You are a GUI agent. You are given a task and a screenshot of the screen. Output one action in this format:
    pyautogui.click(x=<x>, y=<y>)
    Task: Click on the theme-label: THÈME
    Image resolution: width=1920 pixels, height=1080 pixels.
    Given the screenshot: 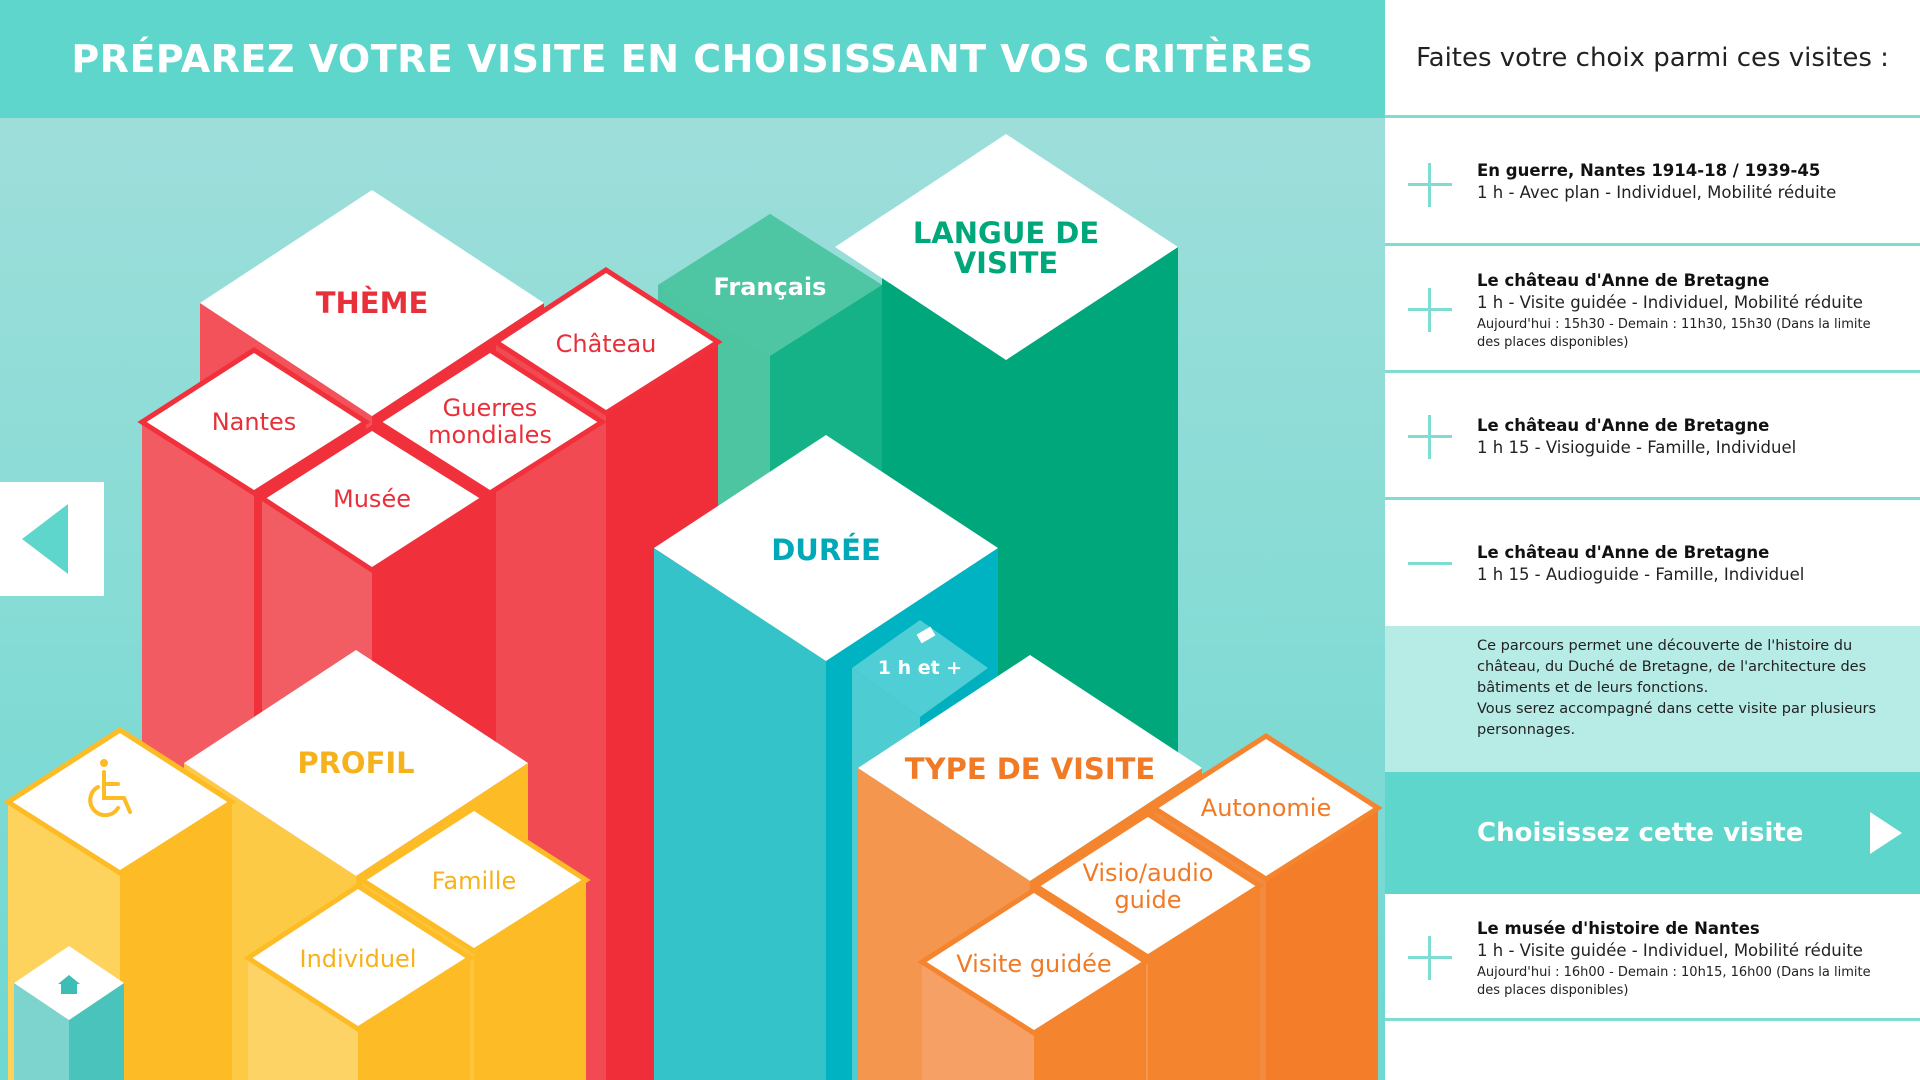 What is the action you would take?
    pyautogui.click(x=372, y=303)
    